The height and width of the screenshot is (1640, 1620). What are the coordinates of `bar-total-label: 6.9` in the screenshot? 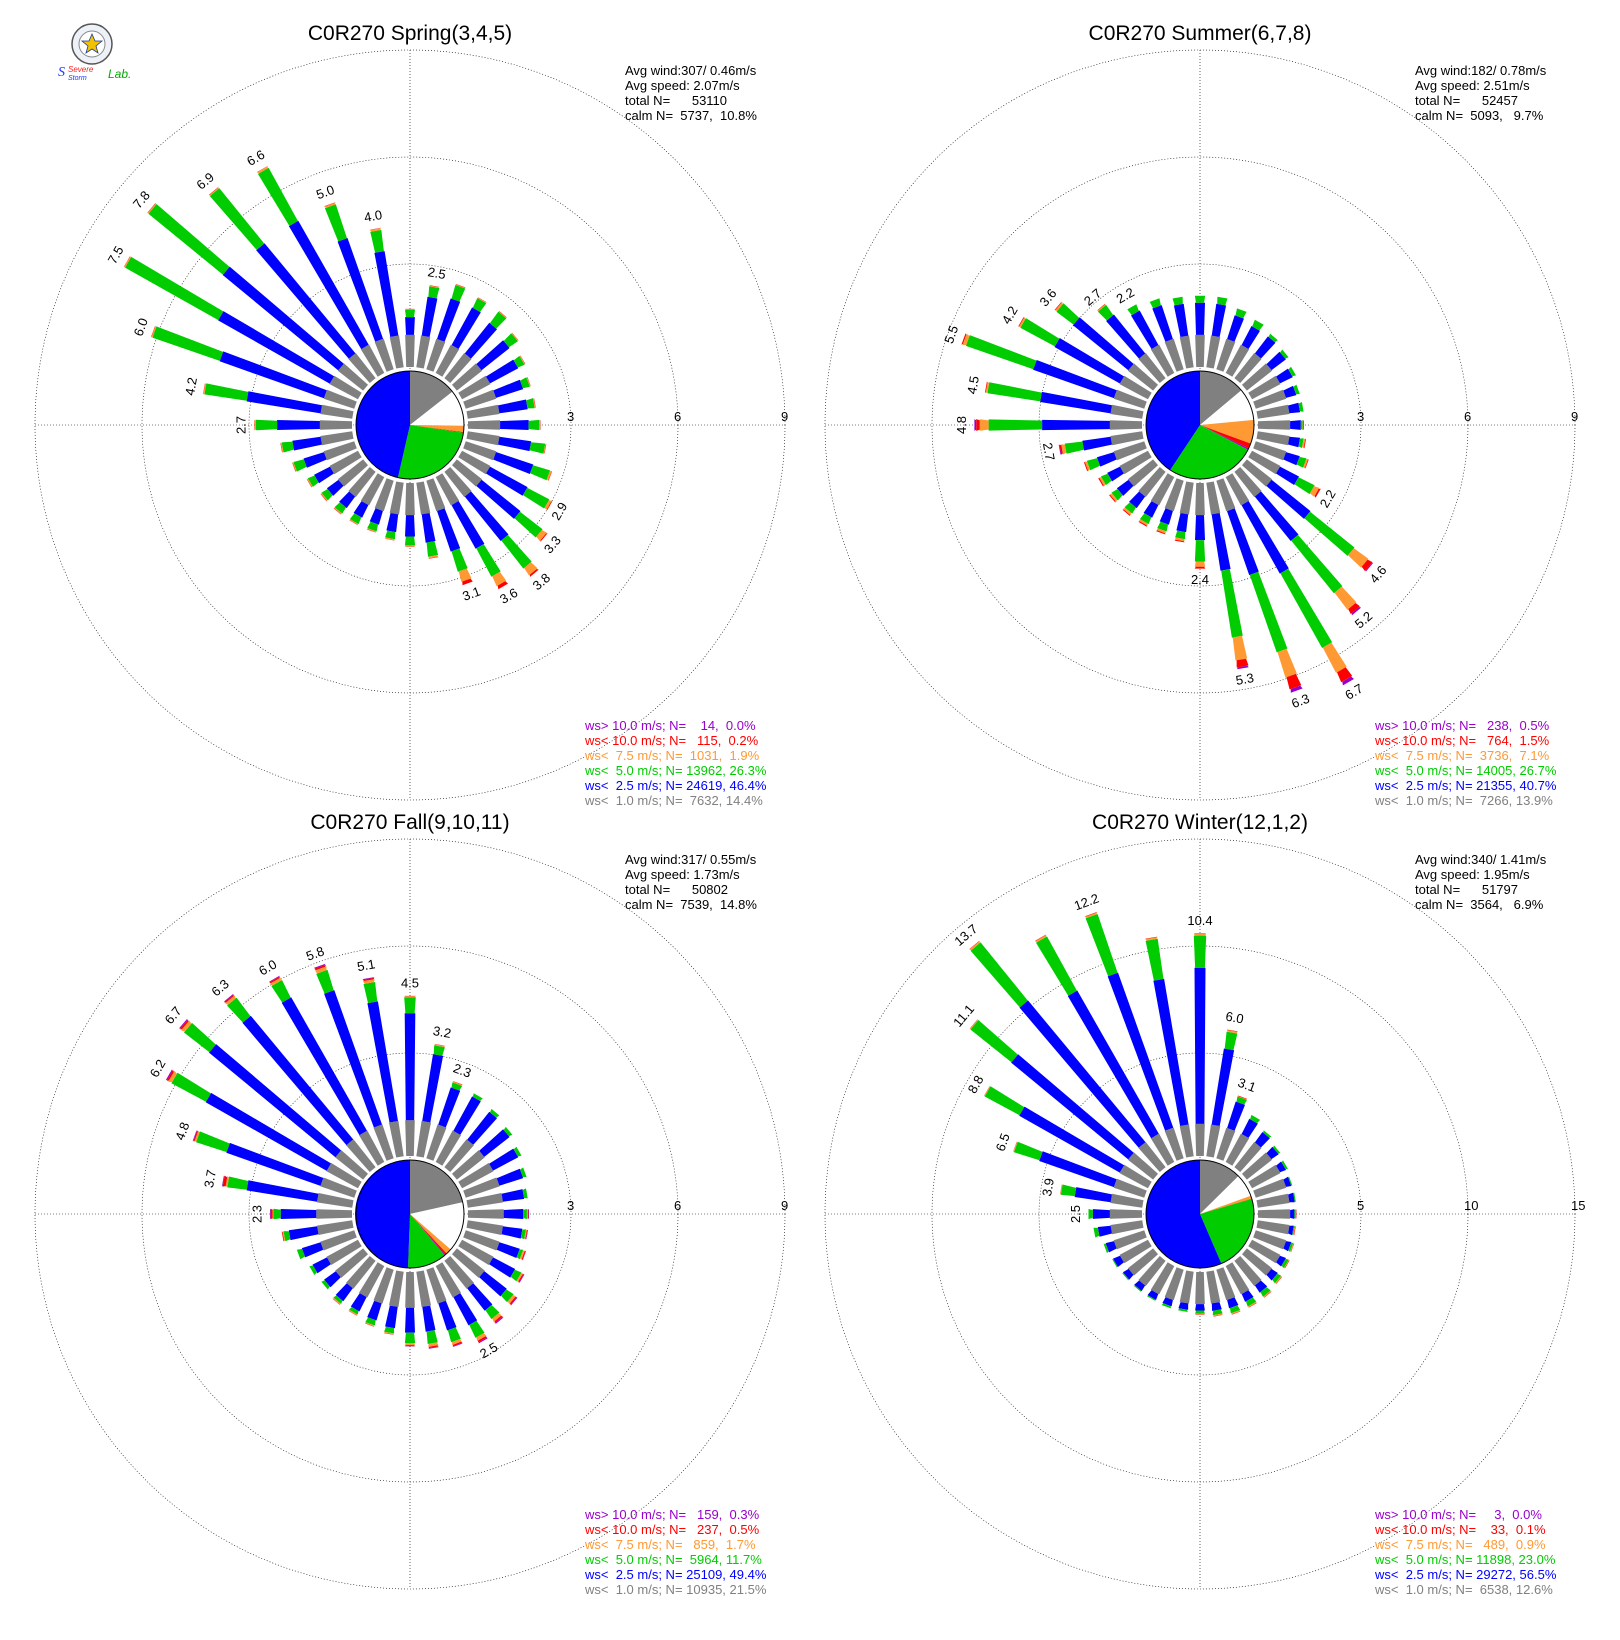 It's located at (204, 180).